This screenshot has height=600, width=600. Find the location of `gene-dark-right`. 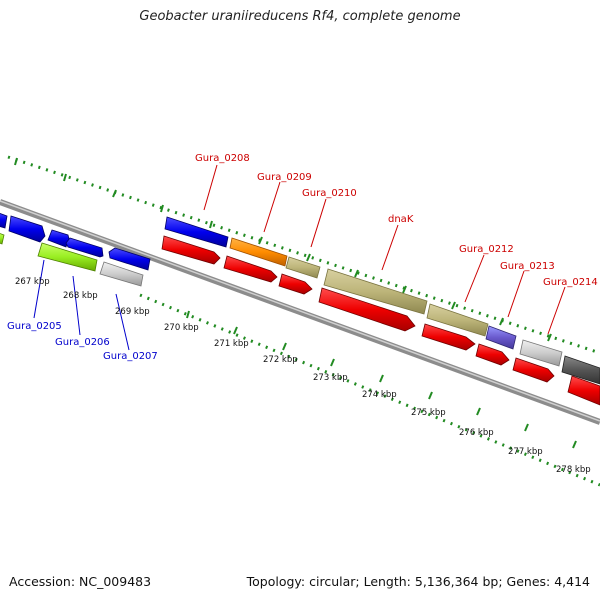

gene-dark-right is located at coordinates (580, 370).